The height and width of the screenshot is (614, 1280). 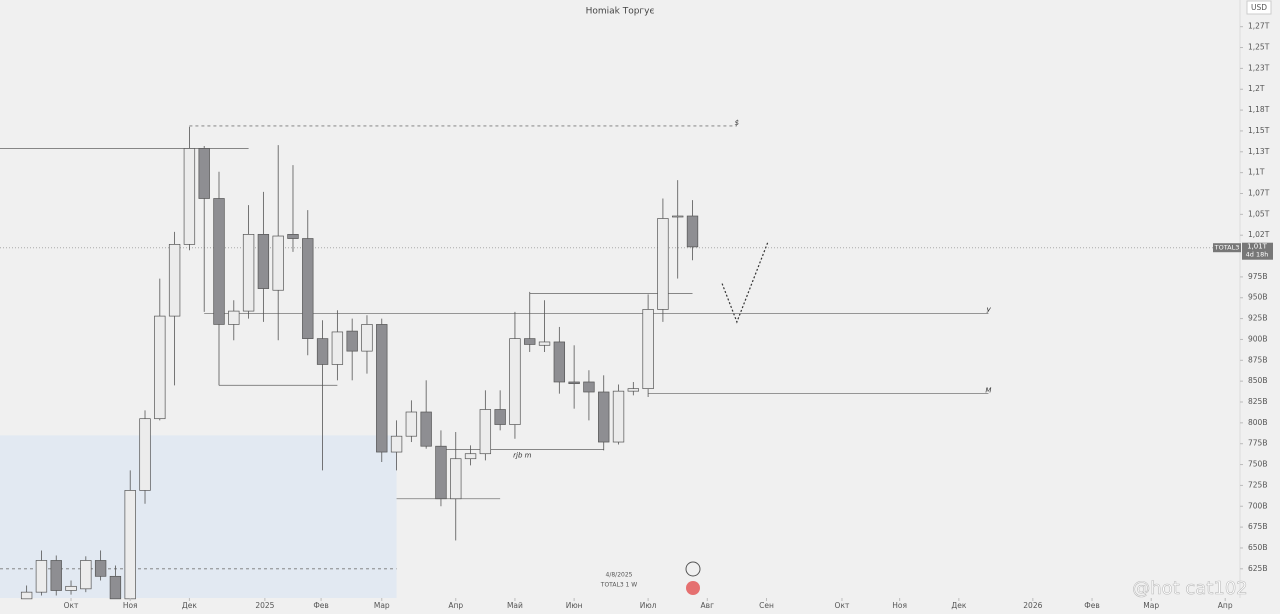 I want to click on y-tick-label: 700B, so click(x=1257, y=505).